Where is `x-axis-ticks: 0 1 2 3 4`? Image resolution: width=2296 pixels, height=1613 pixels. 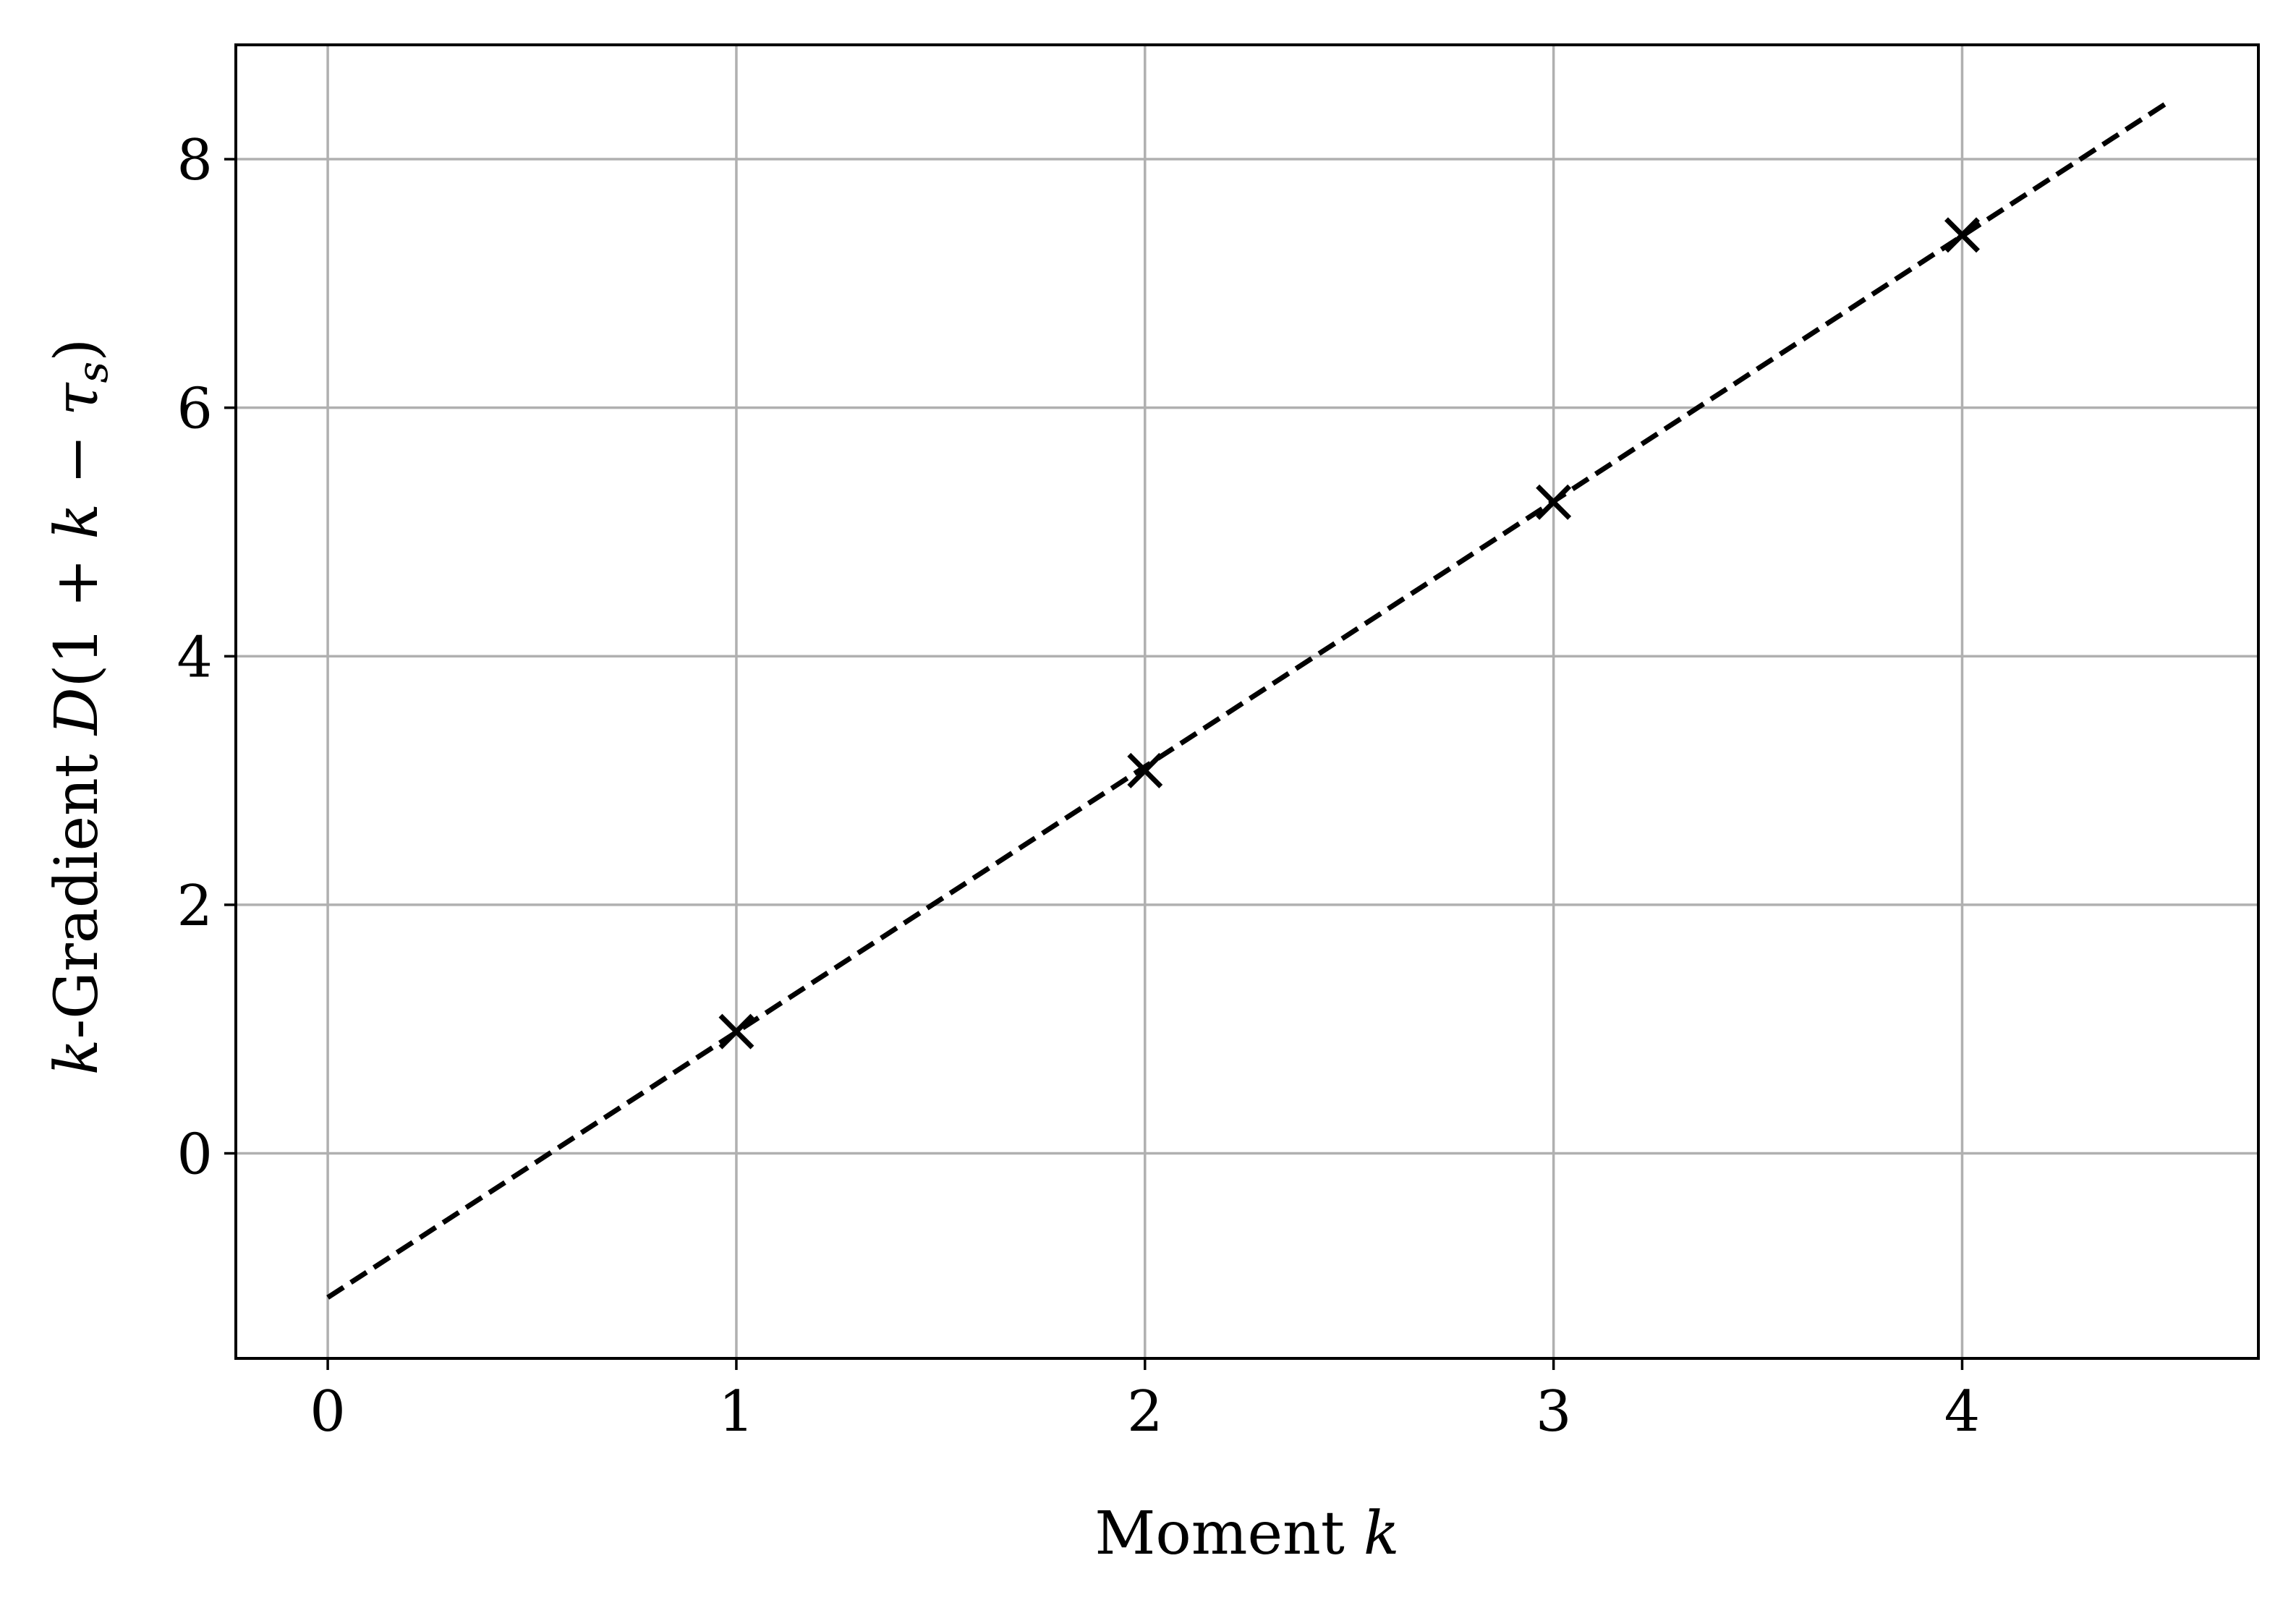
x-axis-ticks: 0 1 2 3 4 is located at coordinates (1145, 1401).